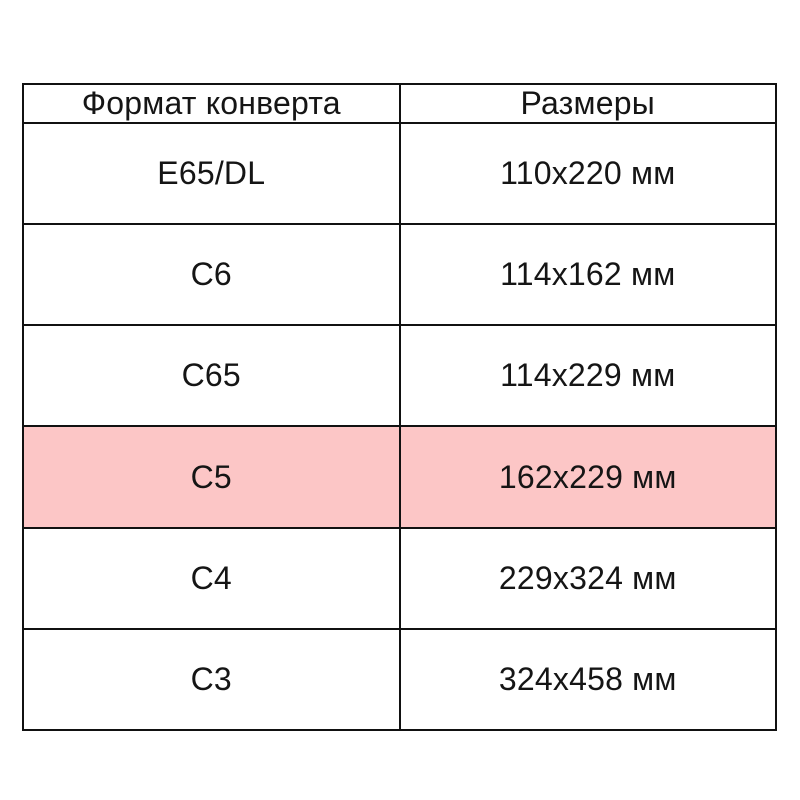  What do you see at coordinates (211, 679) in the screenshot?
I see `format-cell: C3` at bounding box center [211, 679].